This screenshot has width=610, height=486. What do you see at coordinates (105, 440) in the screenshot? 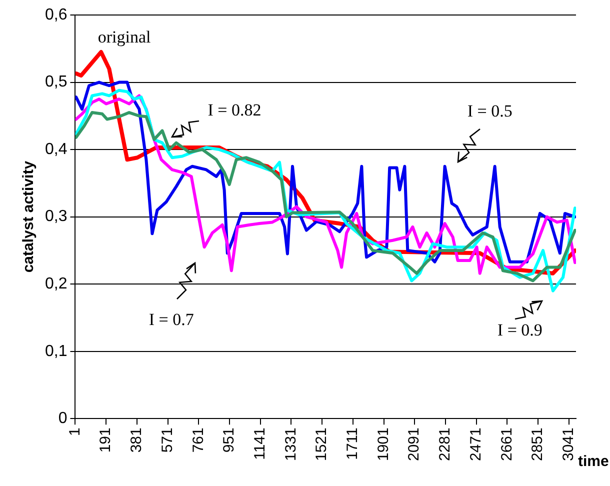
I see `x-tick-label: 191` at bounding box center [105, 440].